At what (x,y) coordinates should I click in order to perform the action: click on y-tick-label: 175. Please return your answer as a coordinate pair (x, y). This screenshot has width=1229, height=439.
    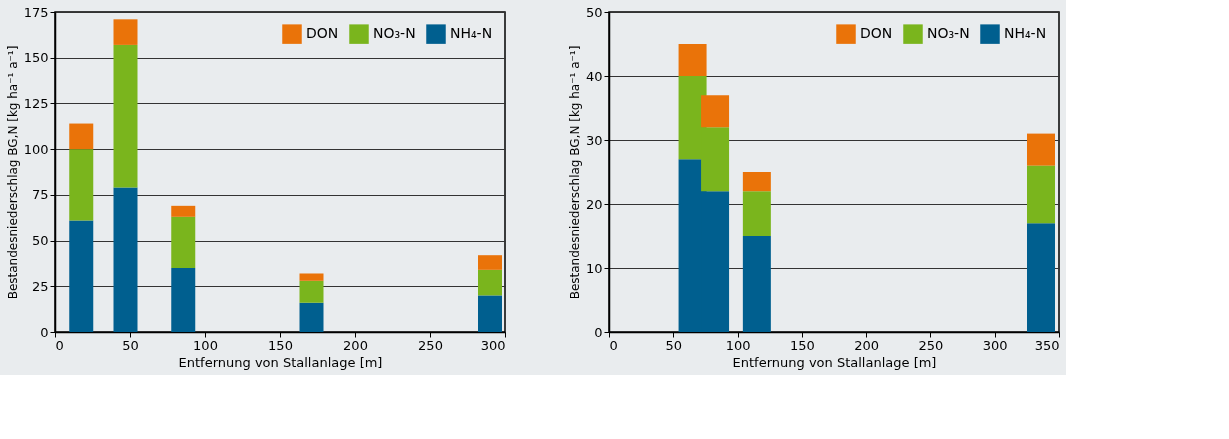
    Looking at the image, I should click on (36, 12).